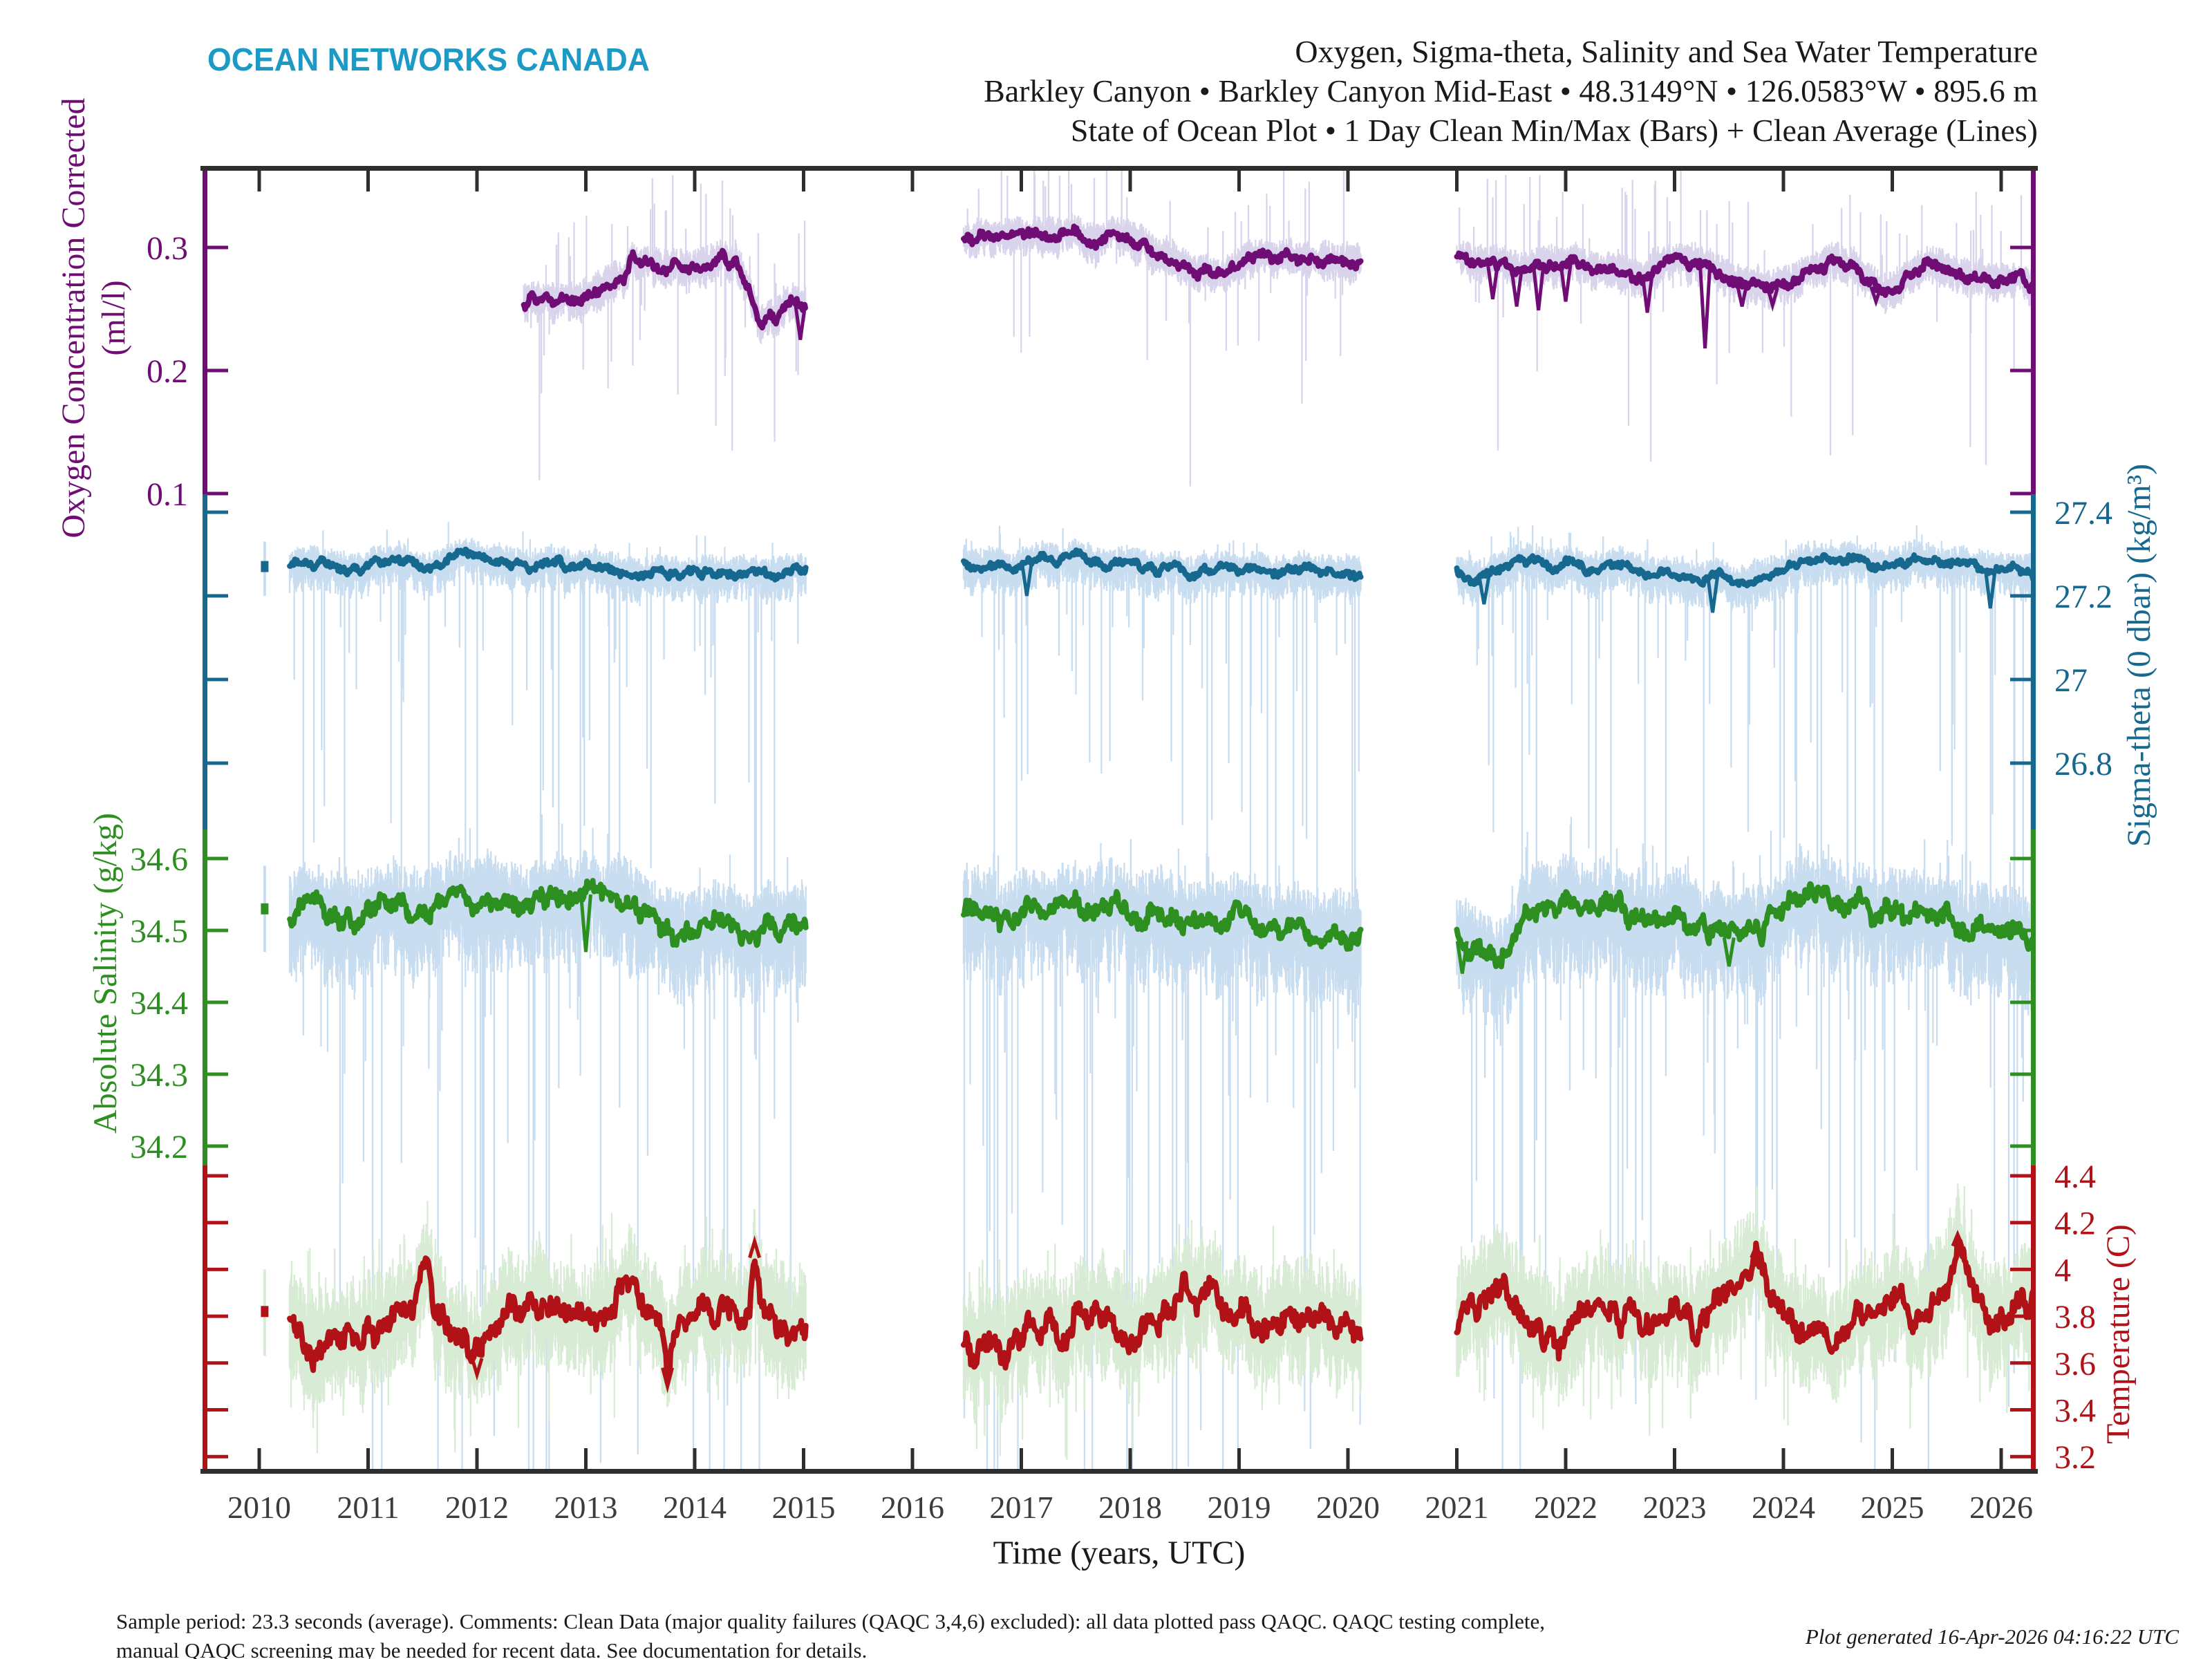 Image resolution: width=2212 pixels, height=1659 pixels. Describe the element at coordinates (73, 317) in the screenshot. I see `oxygen-axis-label: Oxygen Concentration Corrected` at that location.